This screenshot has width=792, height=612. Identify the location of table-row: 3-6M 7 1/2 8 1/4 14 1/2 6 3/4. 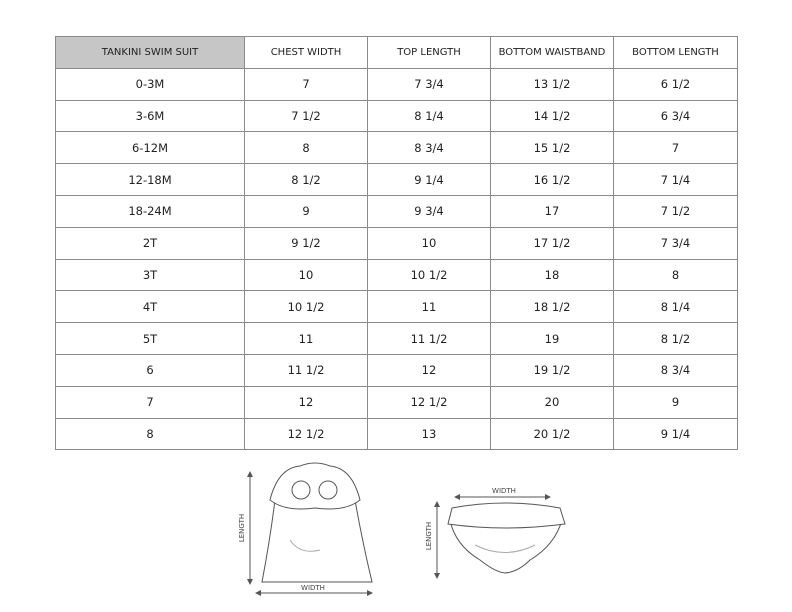
(396, 116).